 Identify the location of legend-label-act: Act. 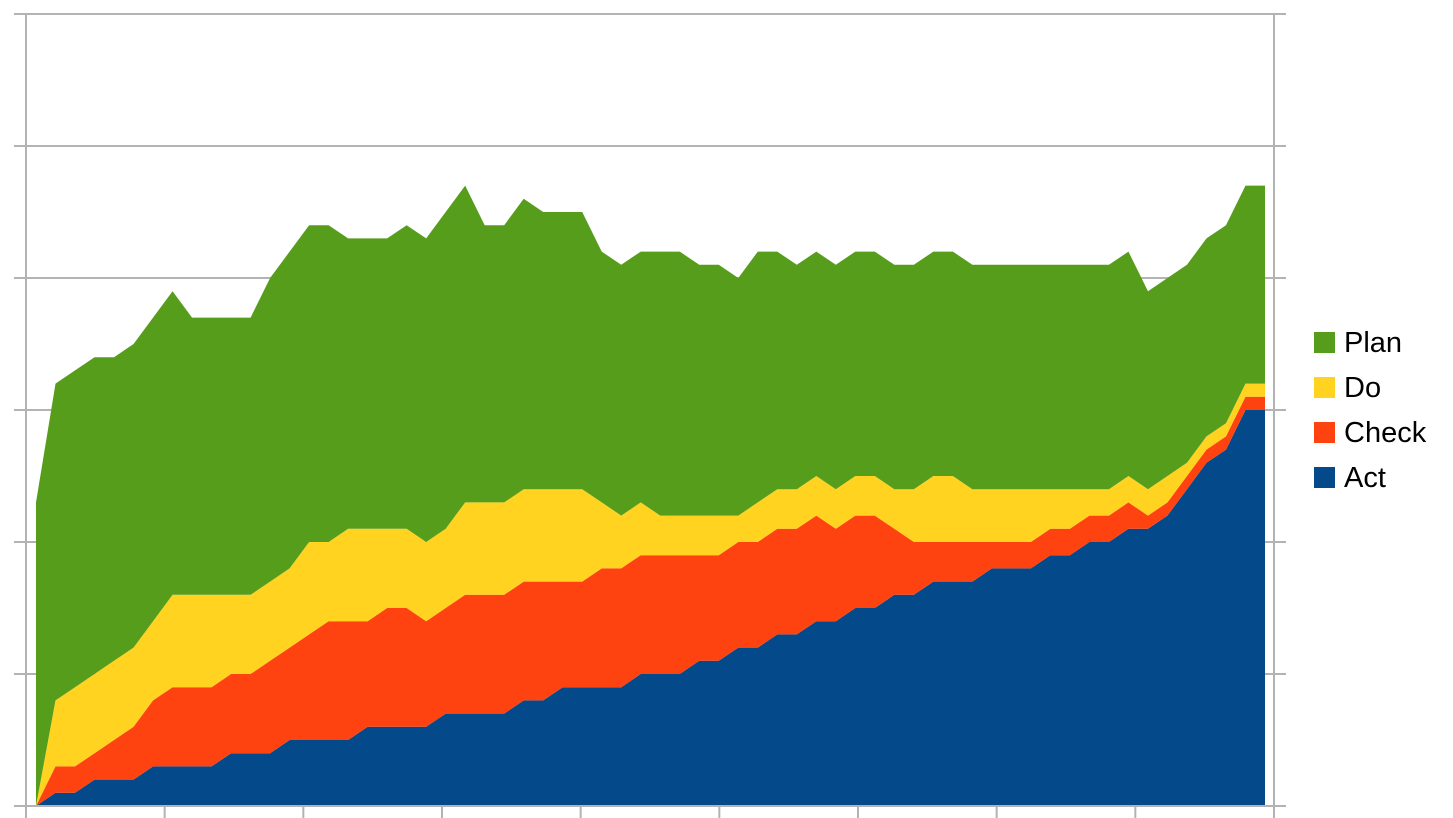
(1365, 478).